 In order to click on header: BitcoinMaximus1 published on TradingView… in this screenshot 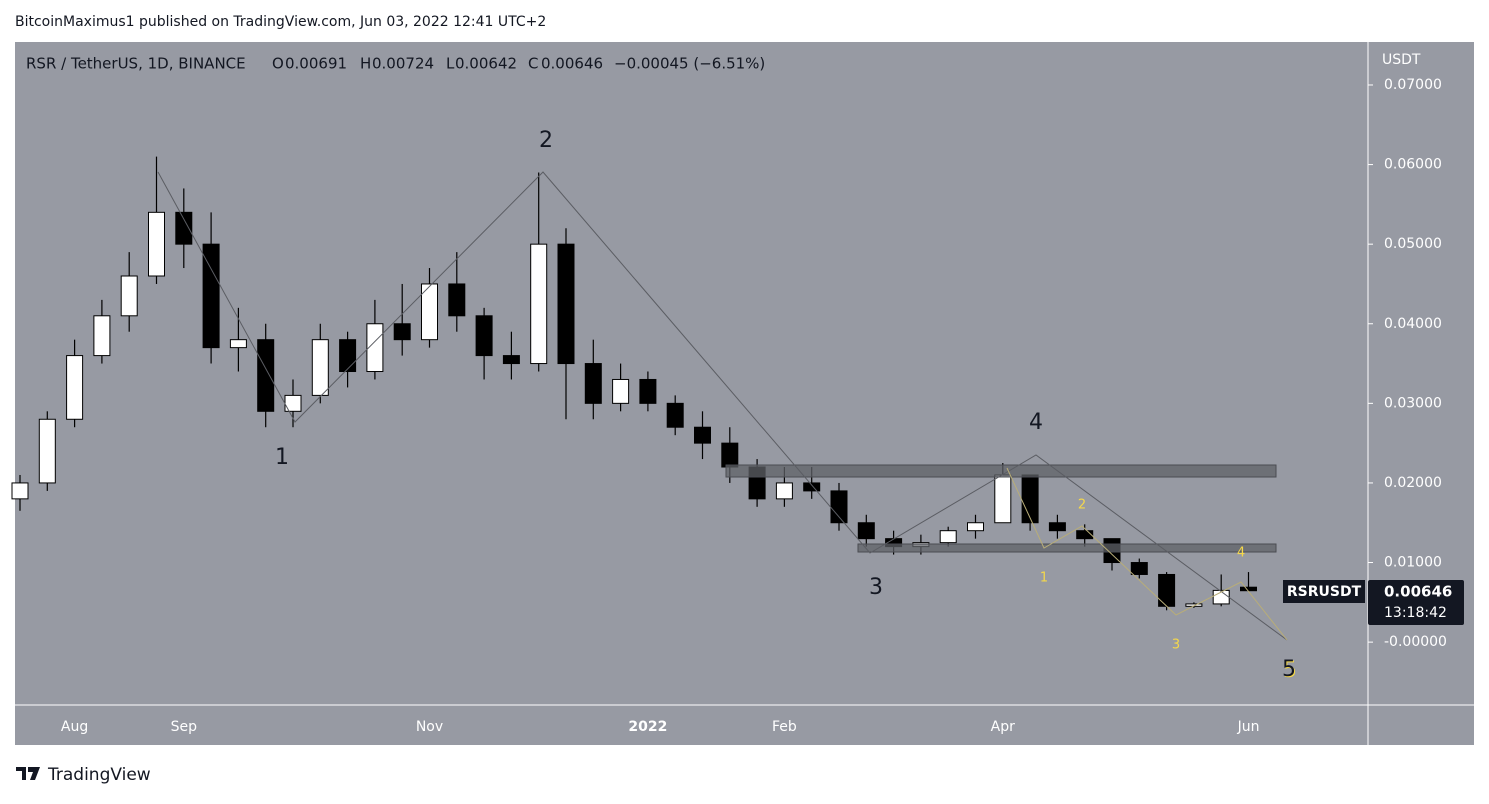, I will do `click(280, 22)`.